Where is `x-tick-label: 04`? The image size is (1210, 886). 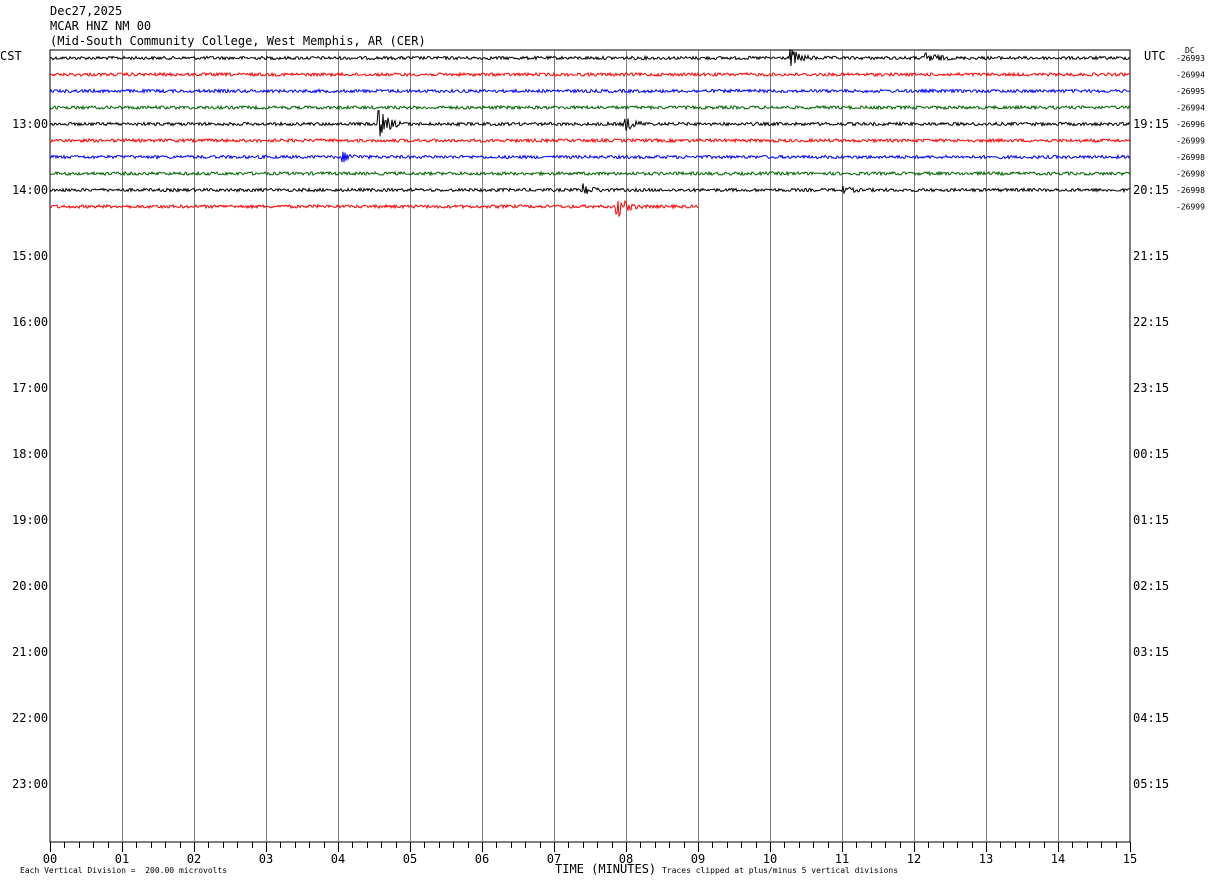
x-tick-label: 04 is located at coordinates (338, 859).